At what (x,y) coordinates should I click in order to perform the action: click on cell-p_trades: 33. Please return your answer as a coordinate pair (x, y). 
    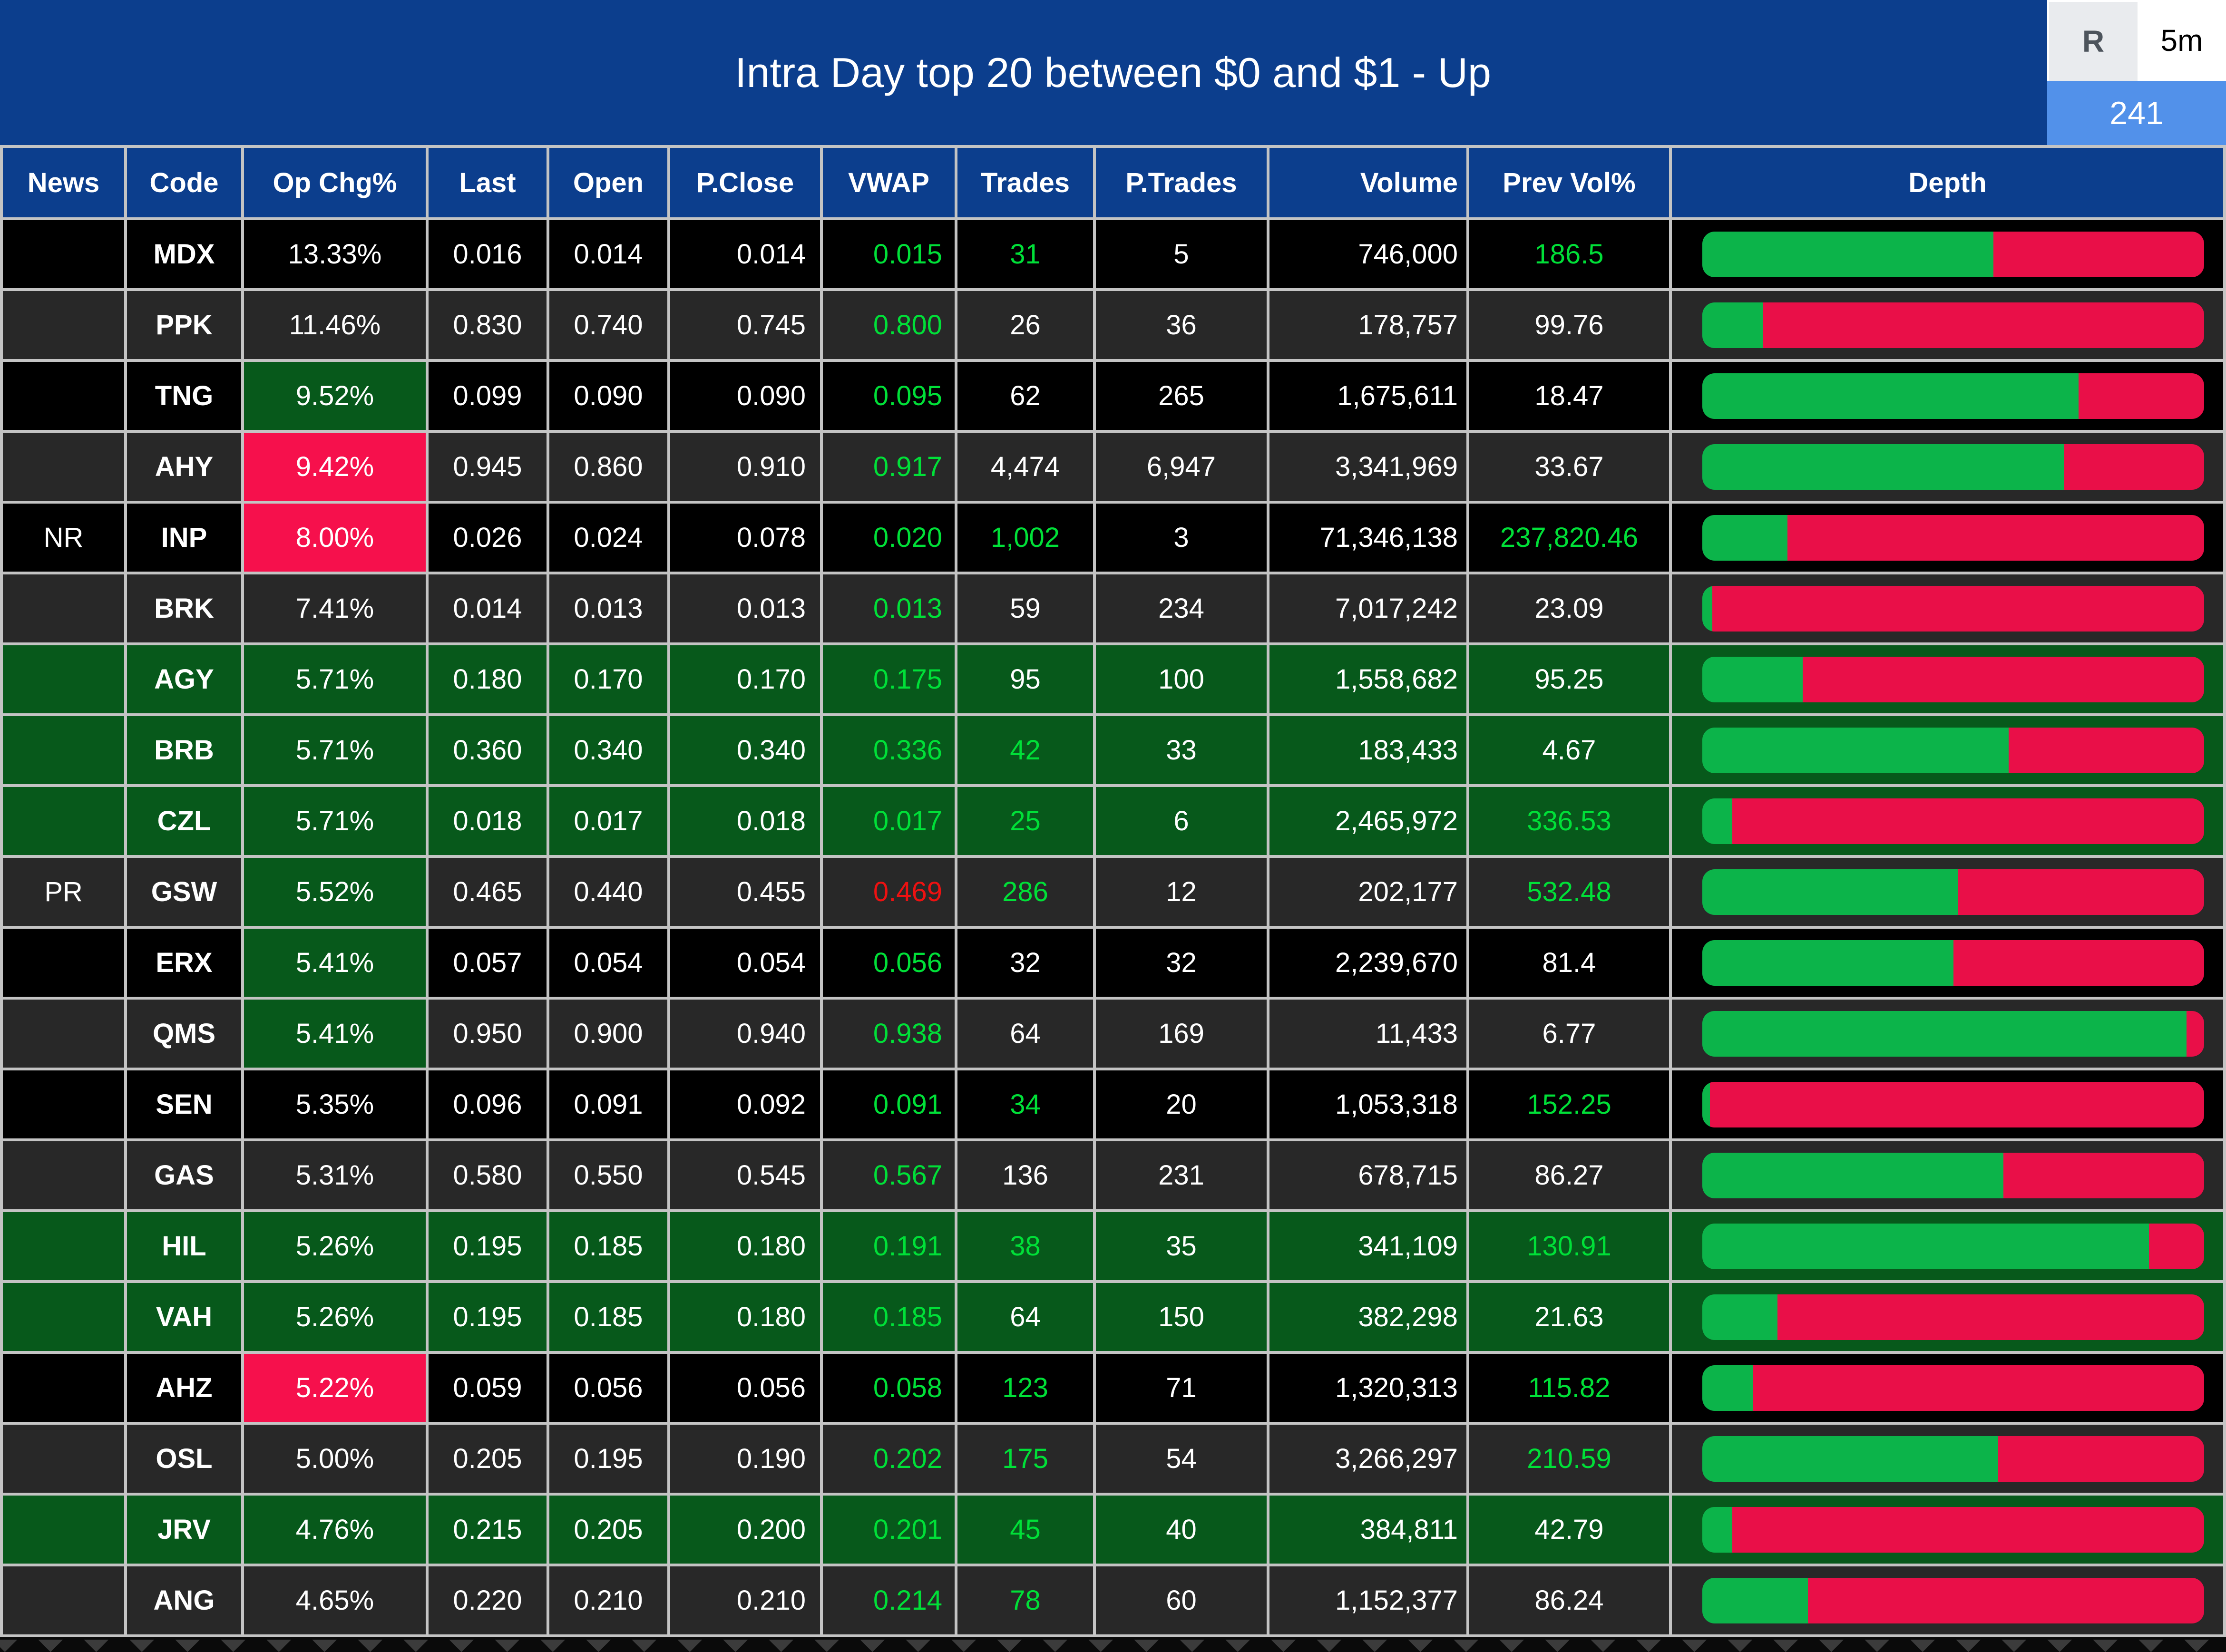
    Looking at the image, I should click on (1181, 750).